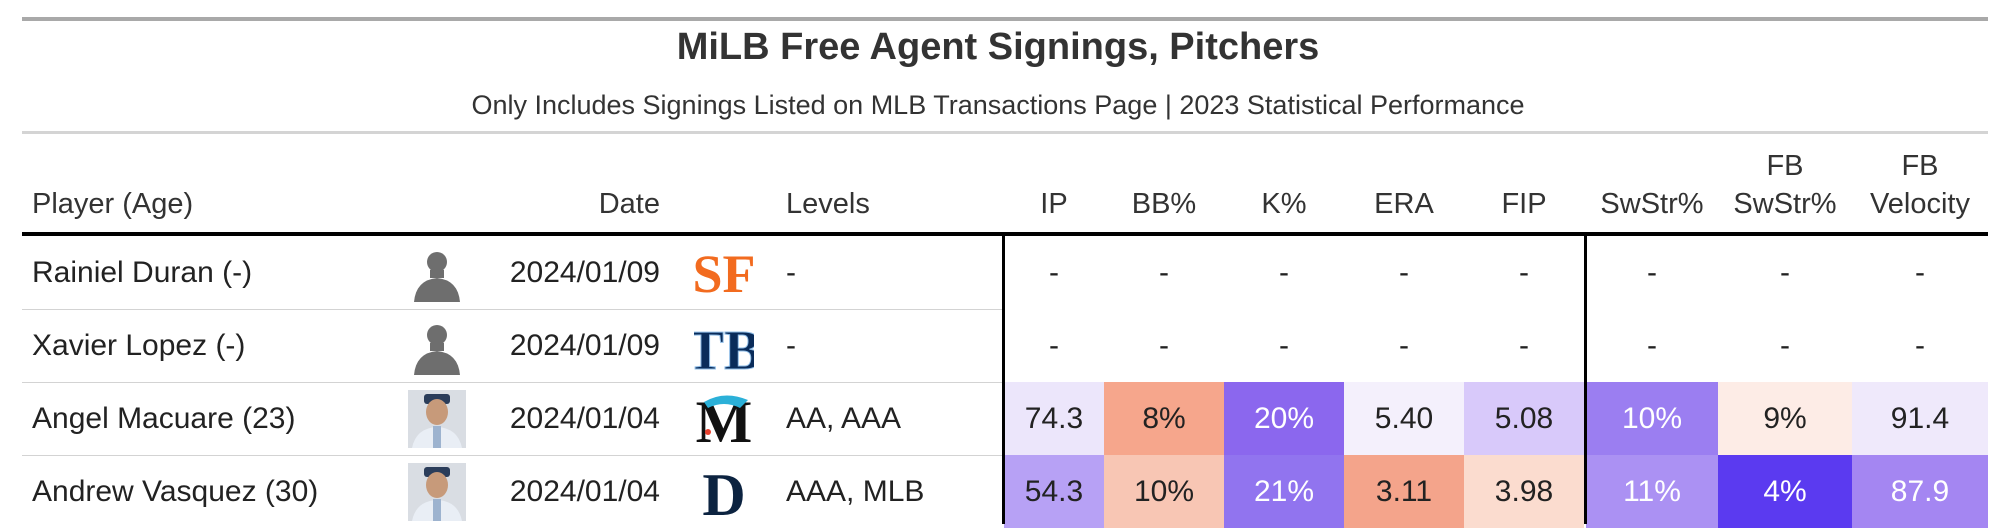 The width and height of the screenshot is (1996, 528). I want to click on giants-sf-logo: SF, so click(723, 273).